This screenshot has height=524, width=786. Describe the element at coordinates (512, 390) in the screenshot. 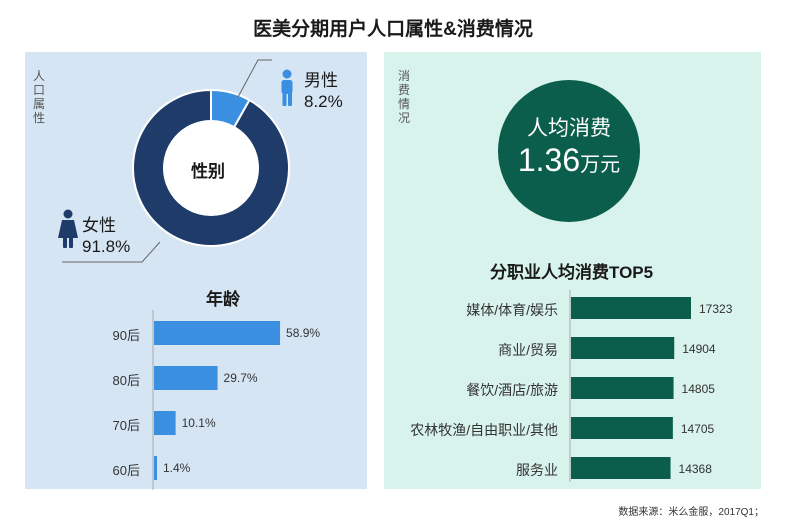

I see `job-category-label: 餐饮/酒店/旅游` at that location.